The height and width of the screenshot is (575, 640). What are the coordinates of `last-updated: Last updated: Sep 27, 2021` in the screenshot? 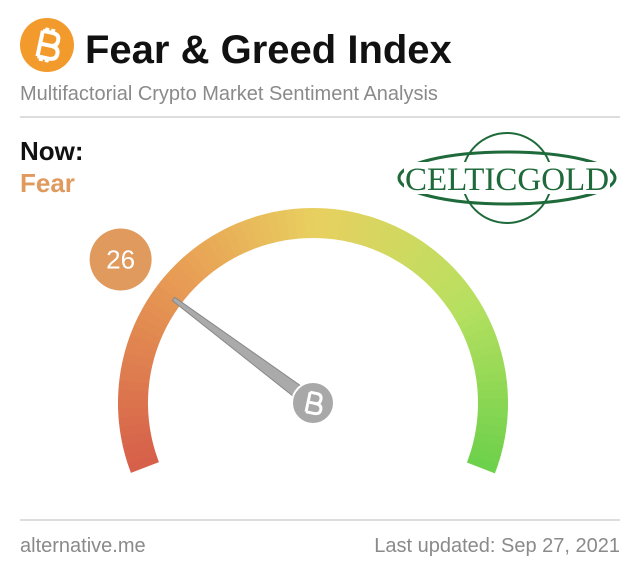 It's located at (497, 546).